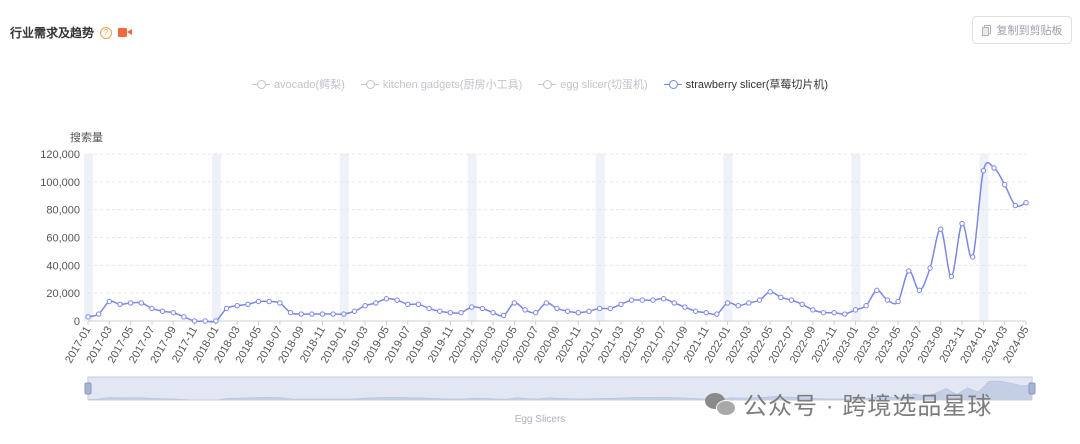 Image resolution: width=1080 pixels, height=444 pixels. Describe the element at coordinates (868, 406) in the screenshot. I see `watermark-text: 公众号 · 跨境选品星球` at that location.